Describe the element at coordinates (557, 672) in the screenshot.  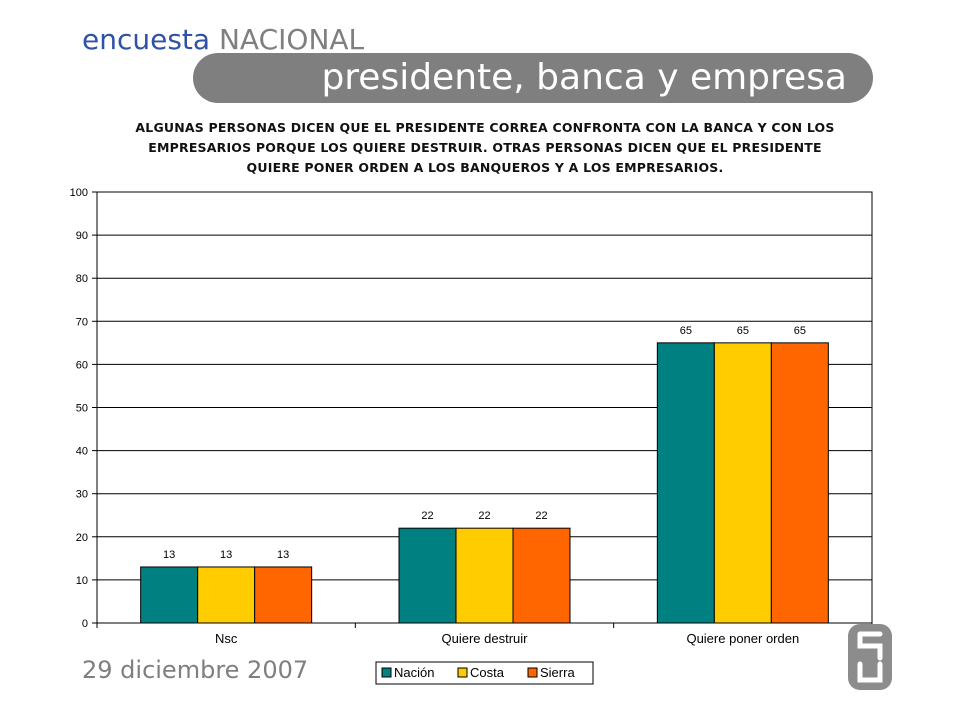
I see `legend-label: Sierra` at that location.